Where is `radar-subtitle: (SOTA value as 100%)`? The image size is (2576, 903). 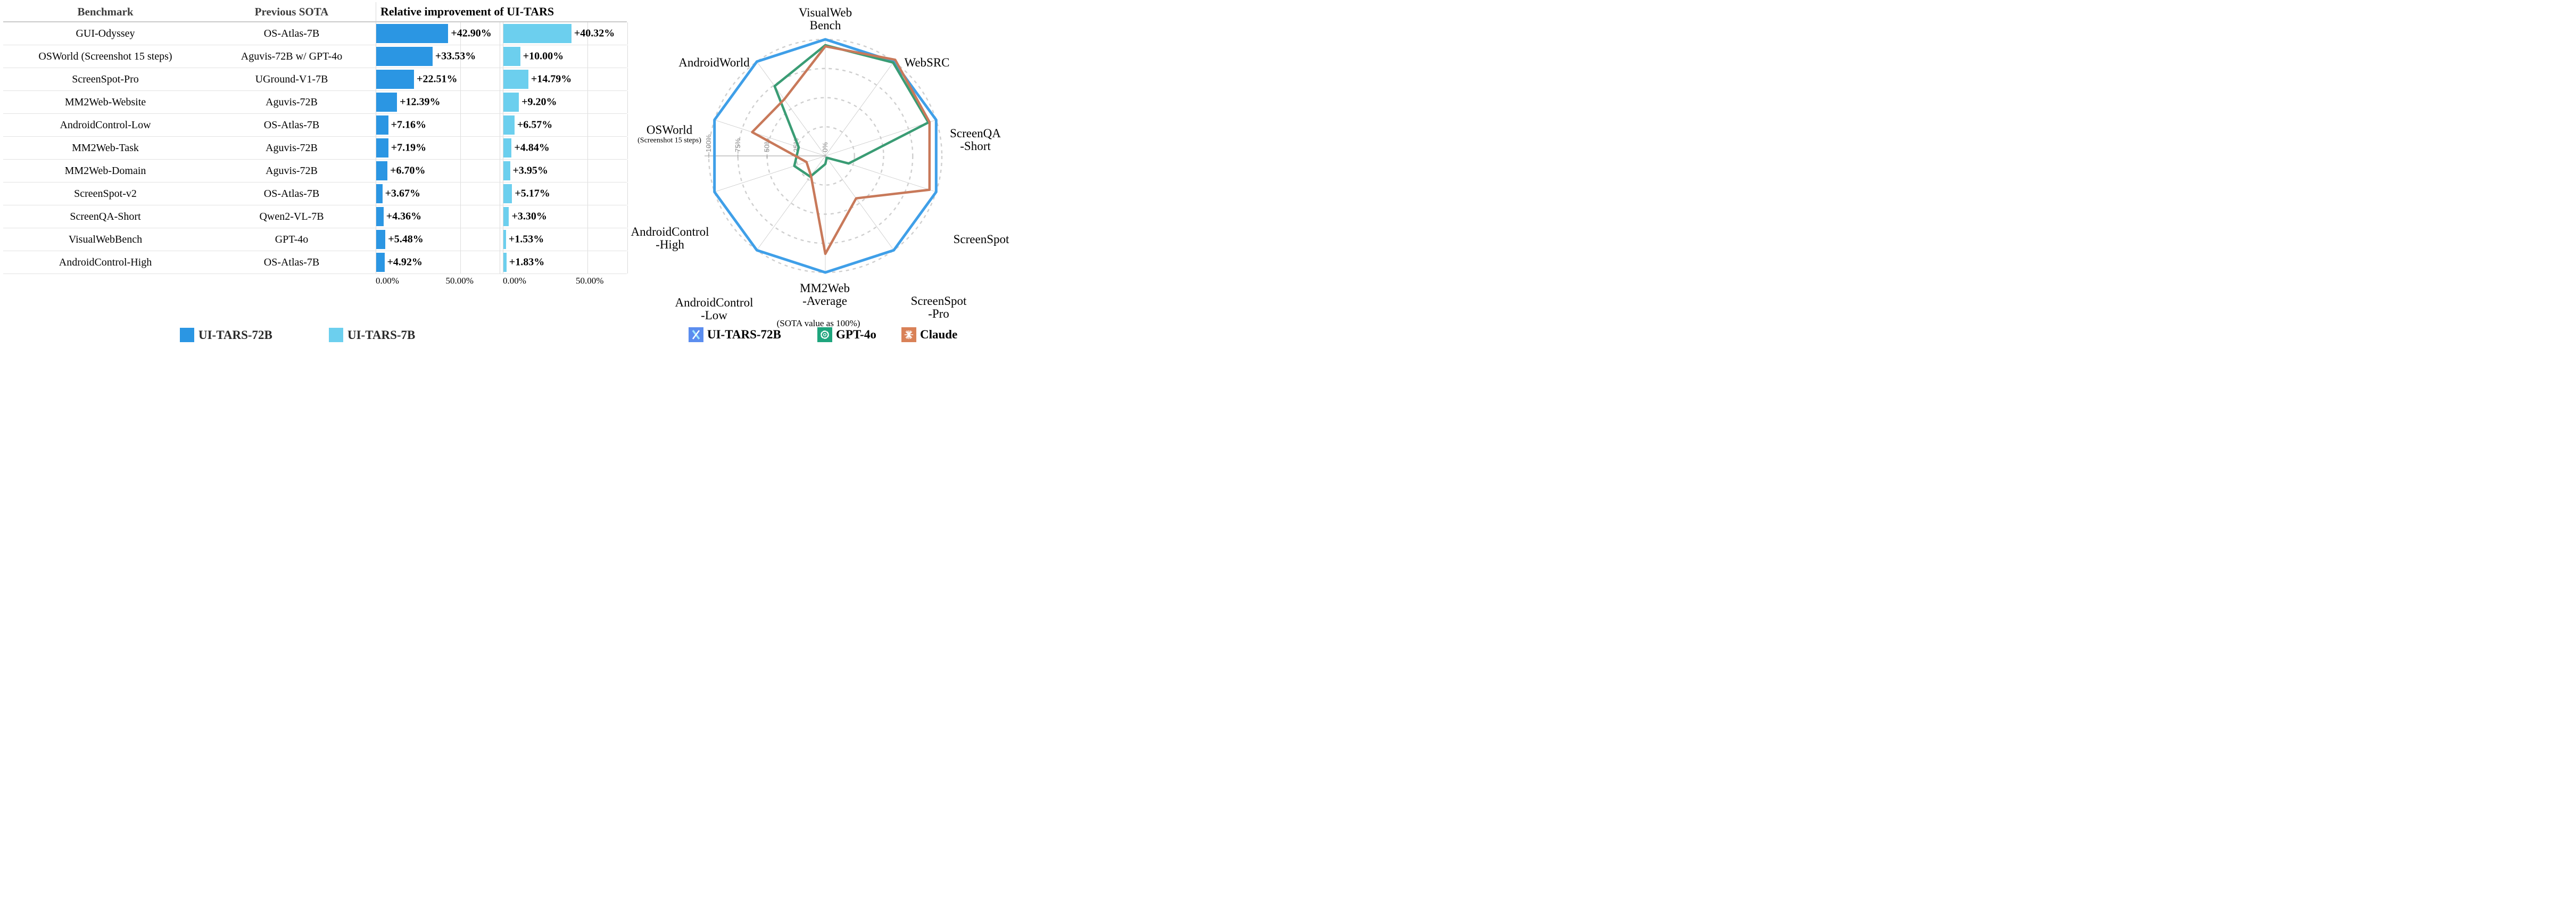 radar-subtitle: (SOTA value as 100%) is located at coordinates (818, 323).